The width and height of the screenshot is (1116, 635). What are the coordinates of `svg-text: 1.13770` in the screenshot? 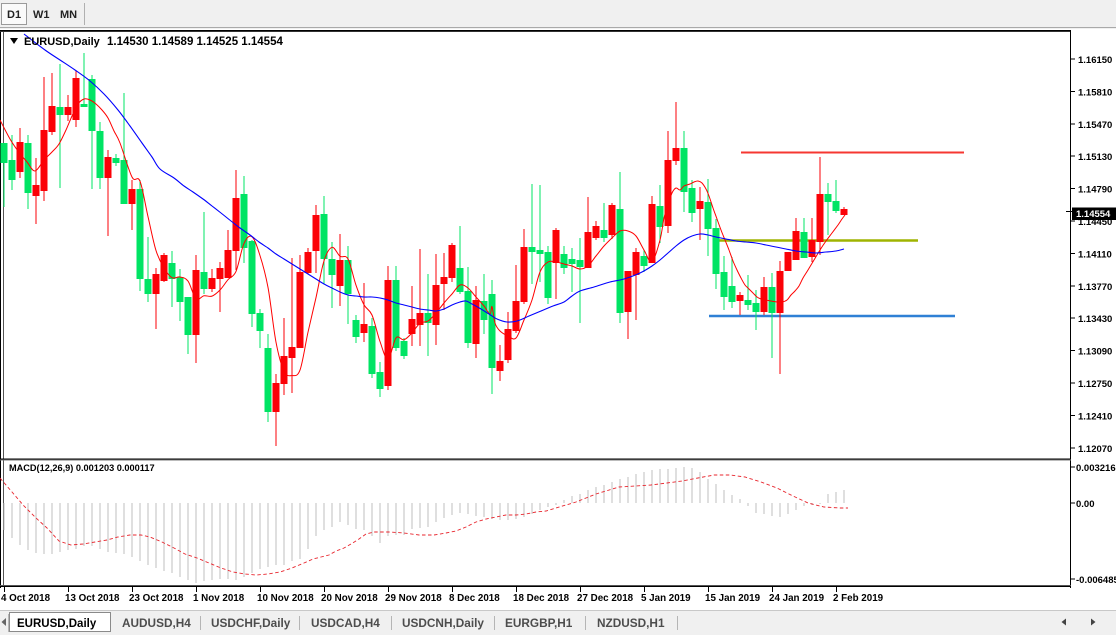 It's located at (1095, 287).